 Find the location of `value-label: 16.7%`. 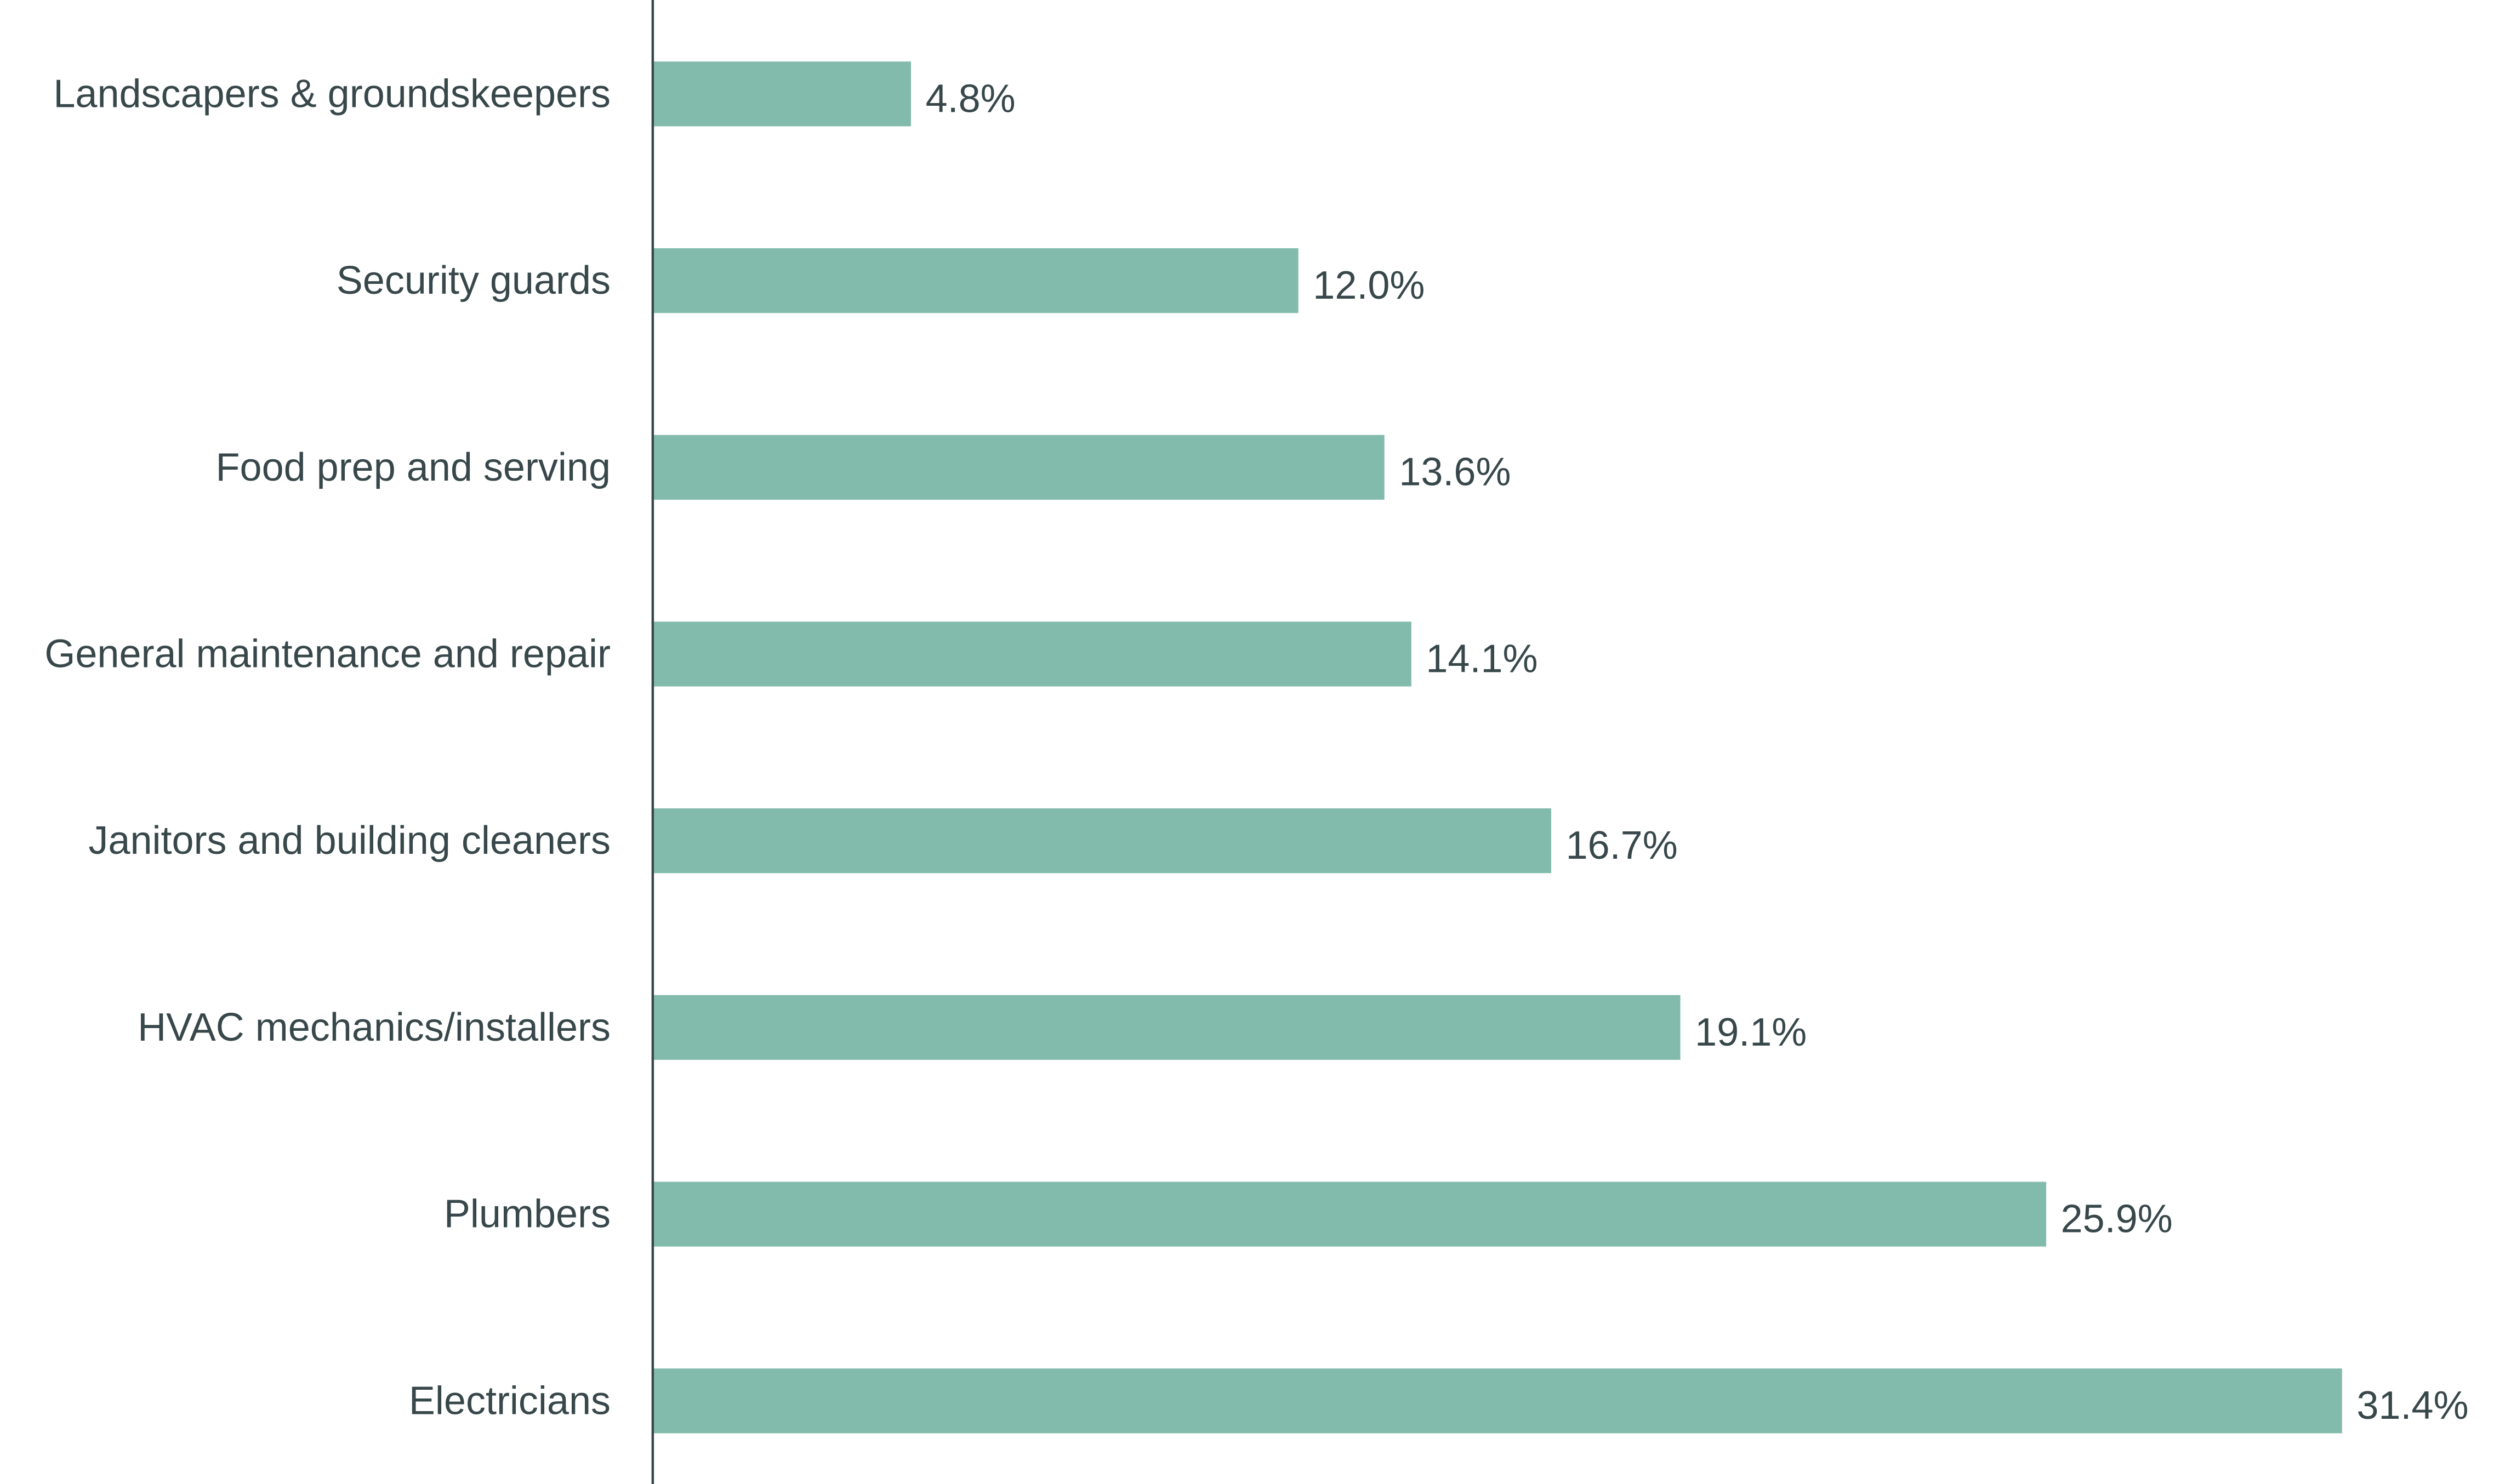

value-label: 16.7% is located at coordinates (1622, 845).